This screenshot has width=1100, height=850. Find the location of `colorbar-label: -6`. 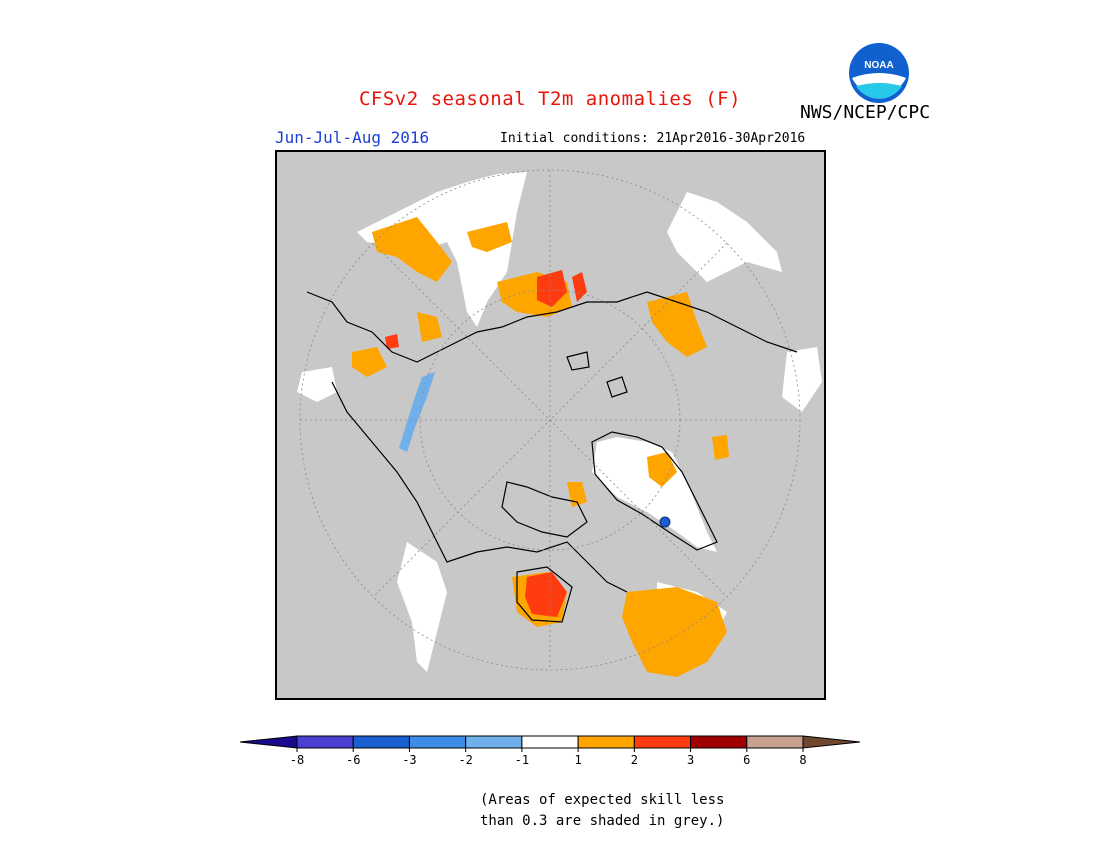

colorbar-label: -6 is located at coordinates (353, 760).